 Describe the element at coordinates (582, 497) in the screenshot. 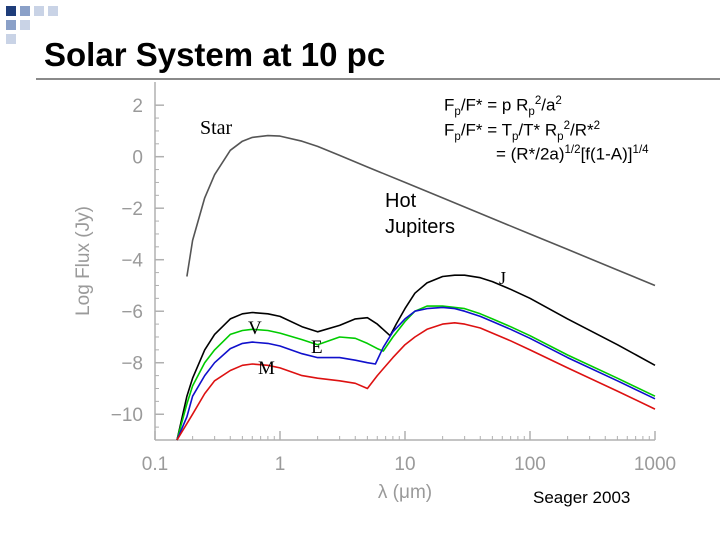

I see `citation: Seager 2003` at that location.